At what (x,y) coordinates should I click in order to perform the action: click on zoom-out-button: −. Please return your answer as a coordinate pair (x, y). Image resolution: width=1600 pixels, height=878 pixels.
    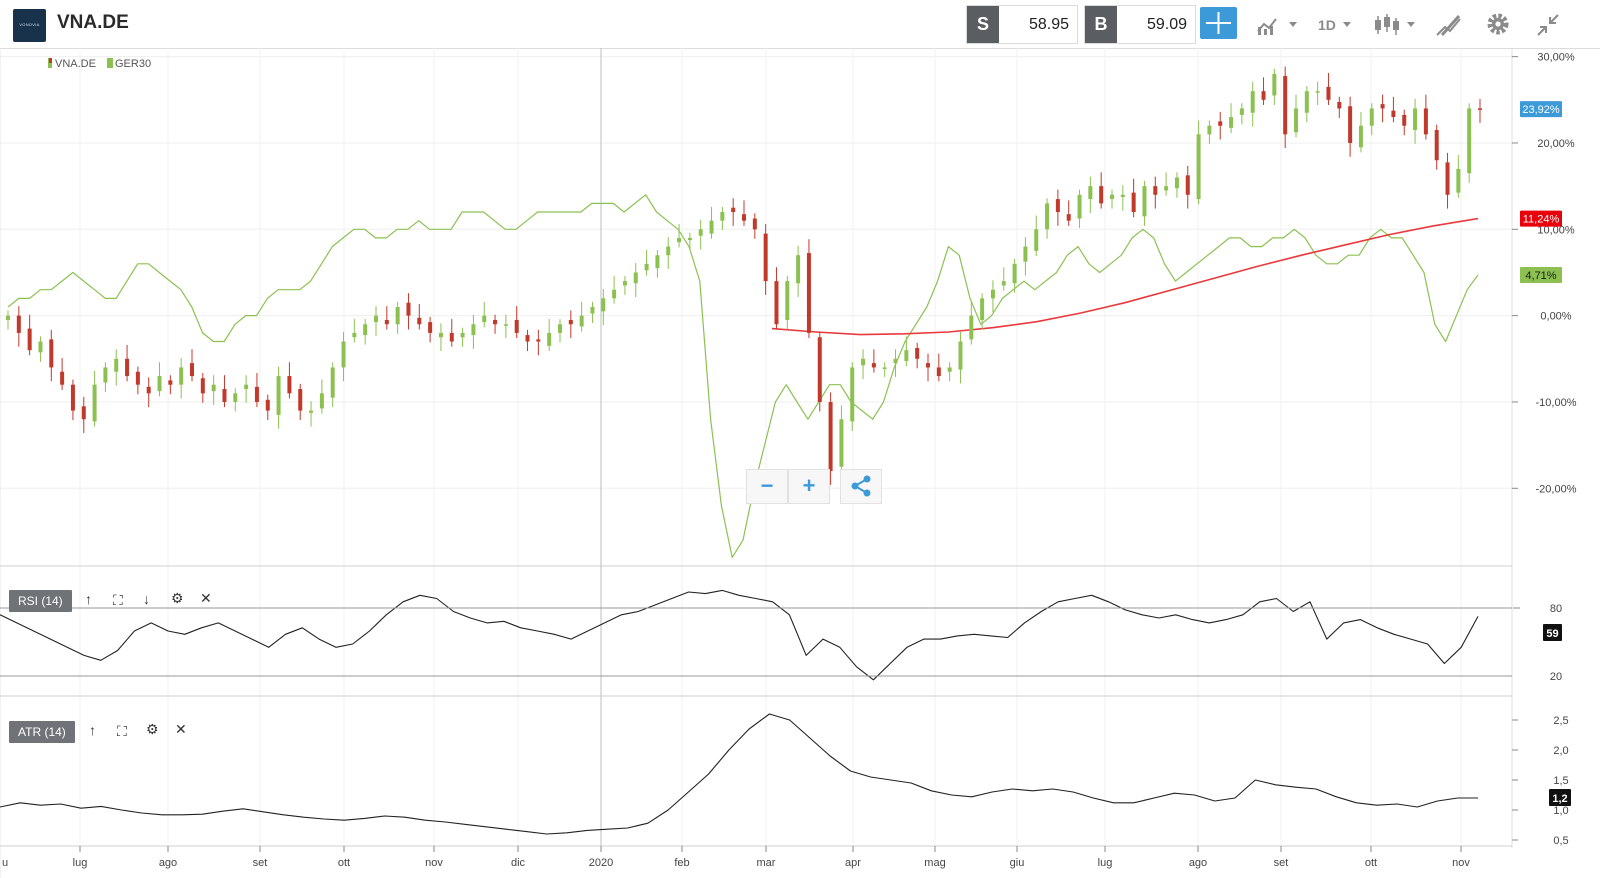
    Looking at the image, I should click on (767, 486).